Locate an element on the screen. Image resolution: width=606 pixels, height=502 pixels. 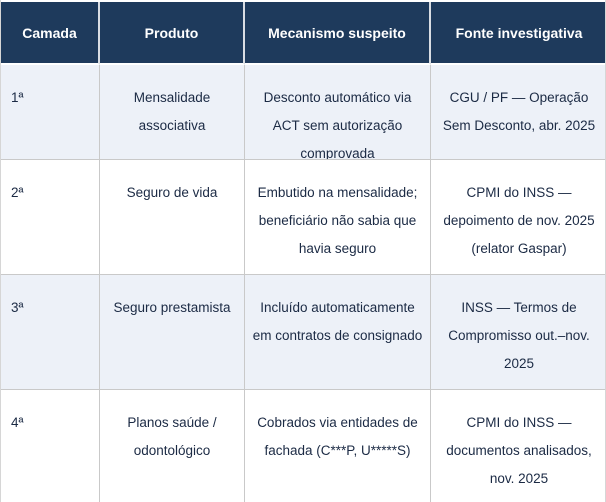
header-cell-camada: Camada is located at coordinates (50, 33).